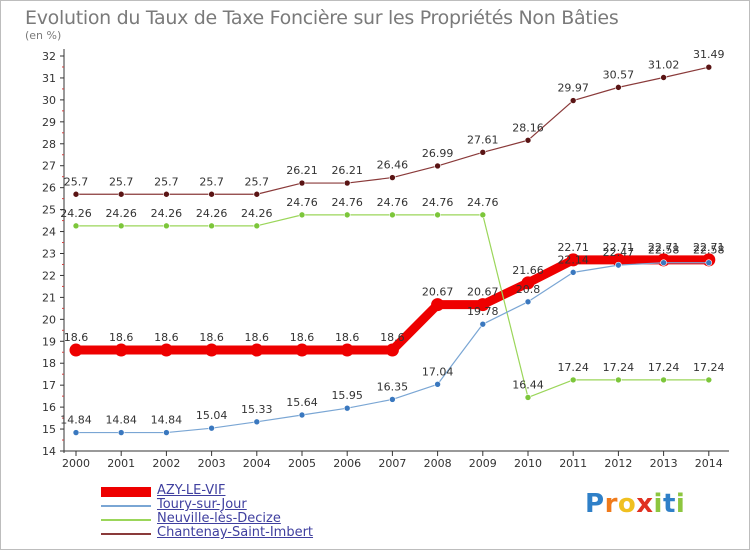 Image resolution: width=750 pixels, height=550 pixels. I want to click on y-tick-label: 19, so click(49, 341).